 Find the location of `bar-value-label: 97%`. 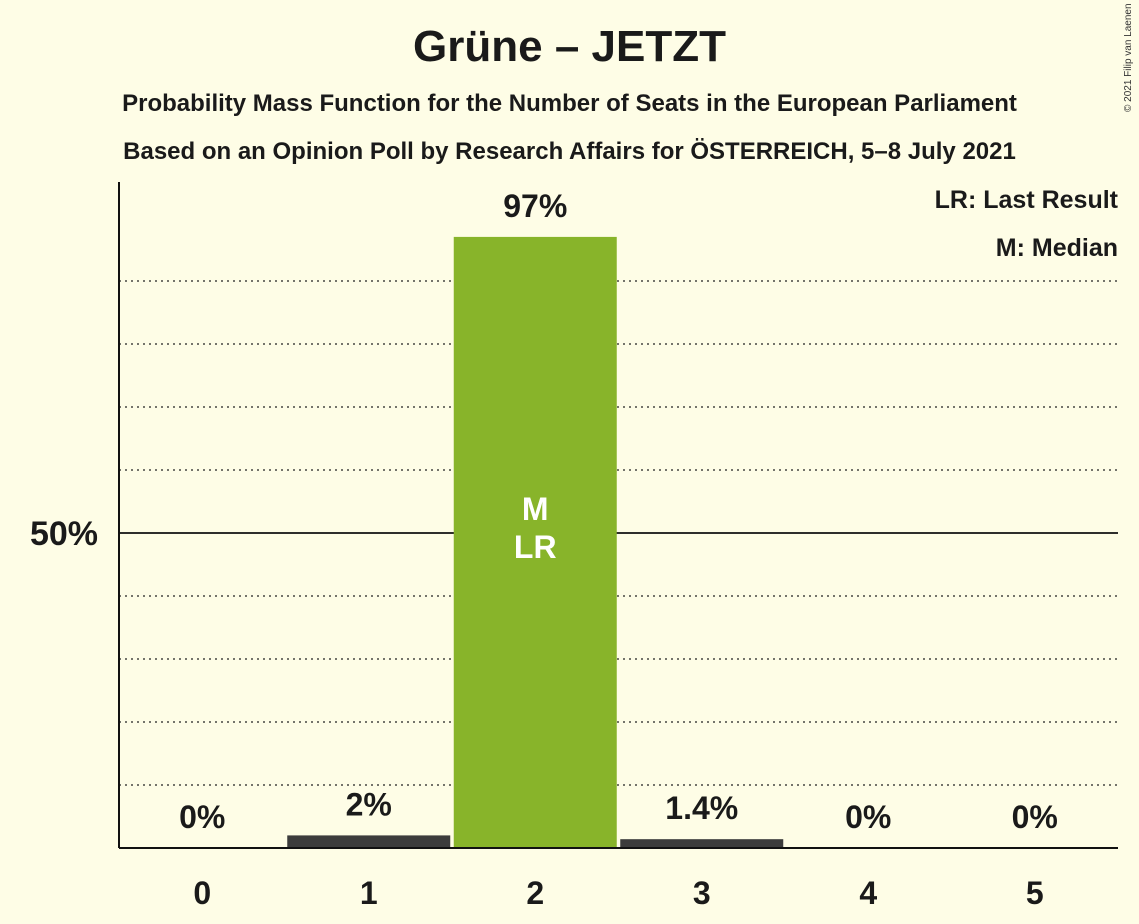

bar-value-label: 97% is located at coordinates (535, 206).